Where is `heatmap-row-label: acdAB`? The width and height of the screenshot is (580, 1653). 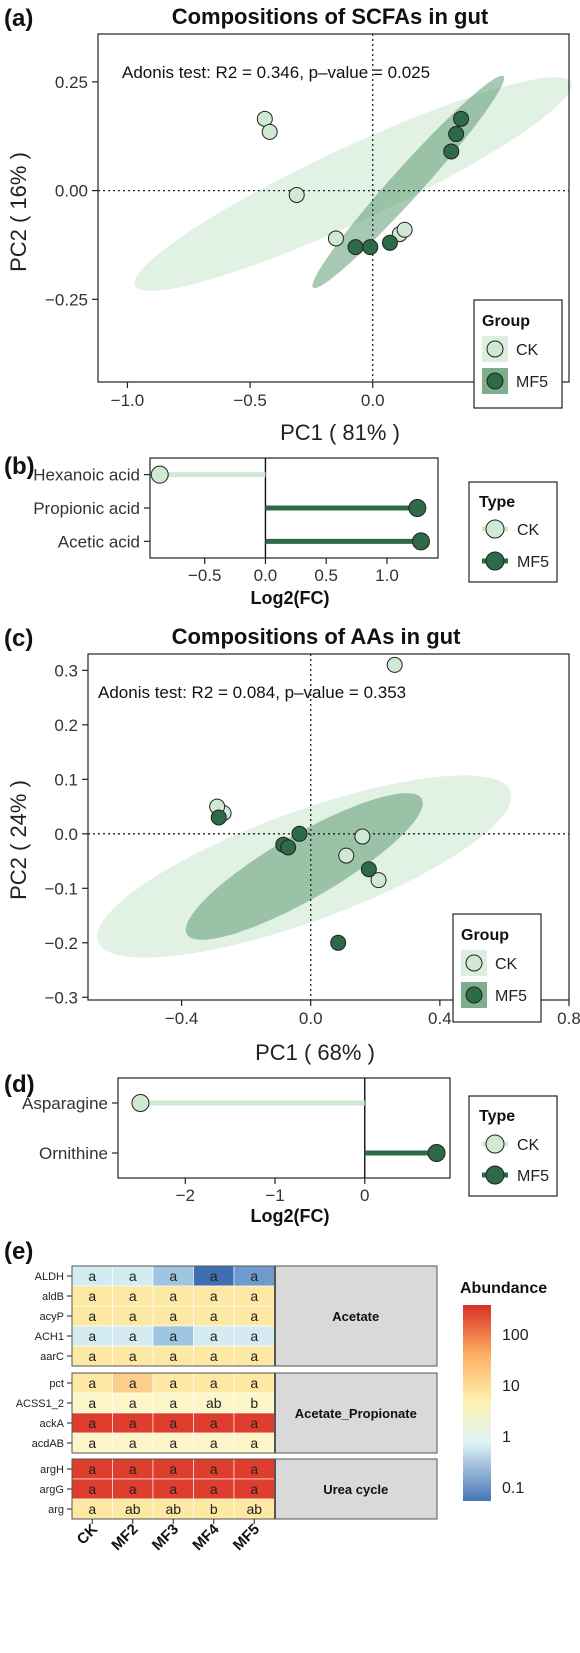
heatmap-row-label: acdAB is located at coordinates (48, 1444).